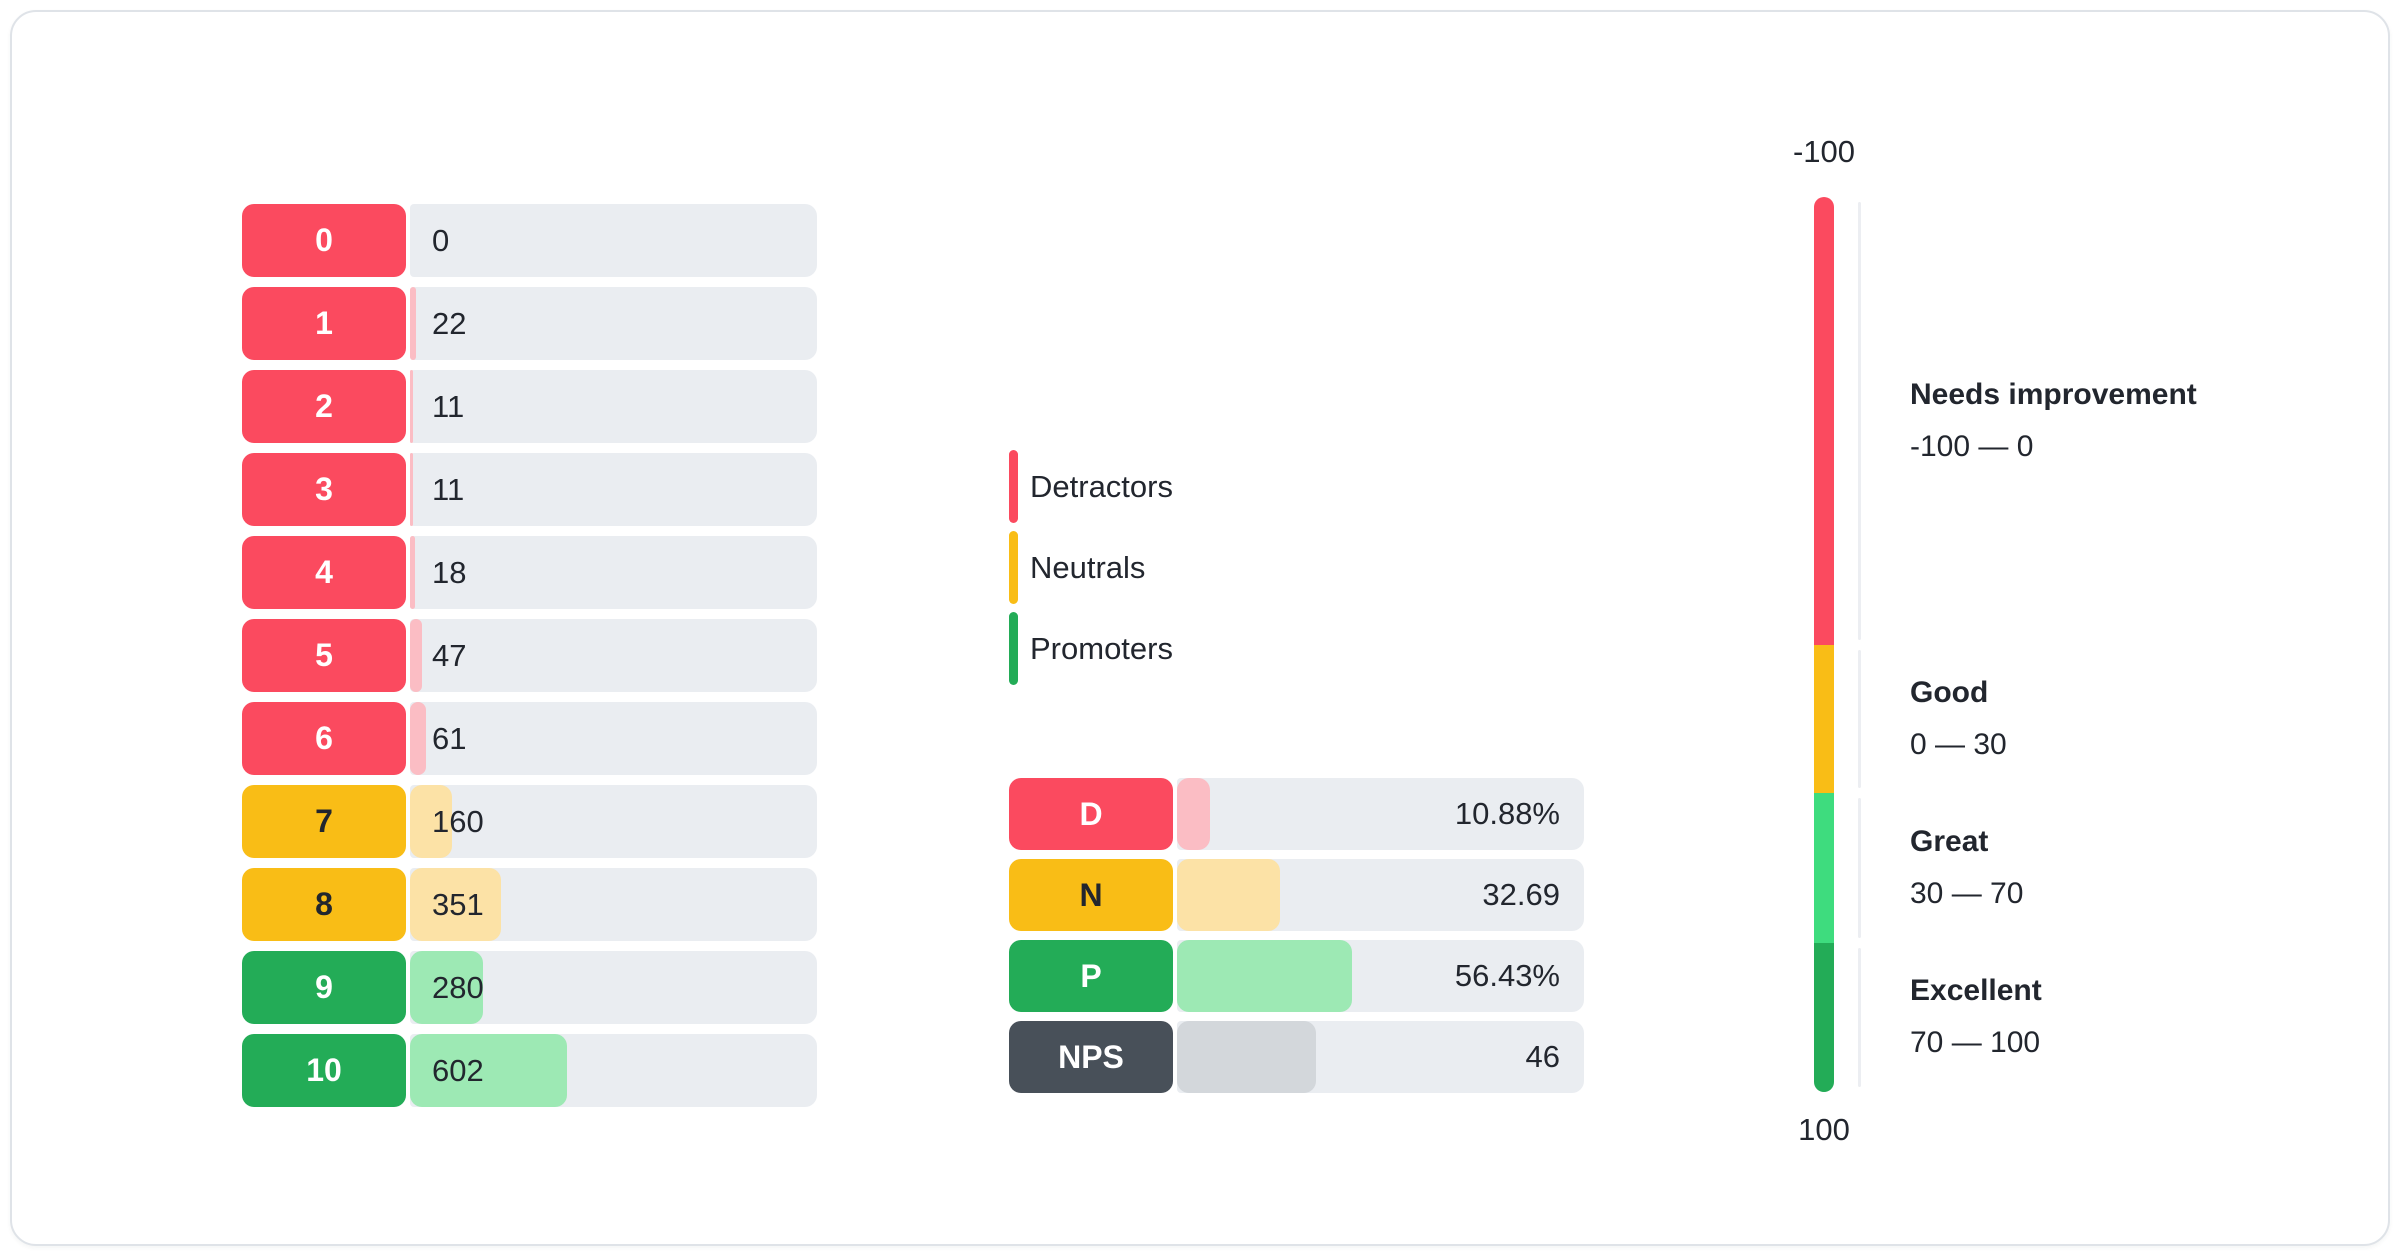 The width and height of the screenshot is (2400, 1256). I want to click on score-track: 602, so click(613, 1070).